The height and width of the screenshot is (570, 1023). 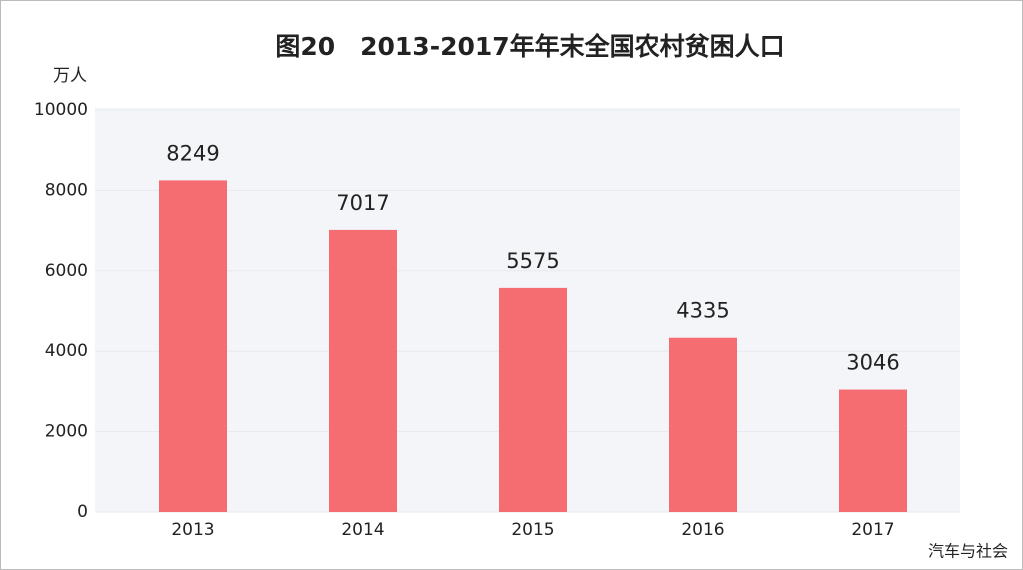 What do you see at coordinates (66, 351) in the screenshot?
I see `y-tick-label: 4000` at bounding box center [66, 351].